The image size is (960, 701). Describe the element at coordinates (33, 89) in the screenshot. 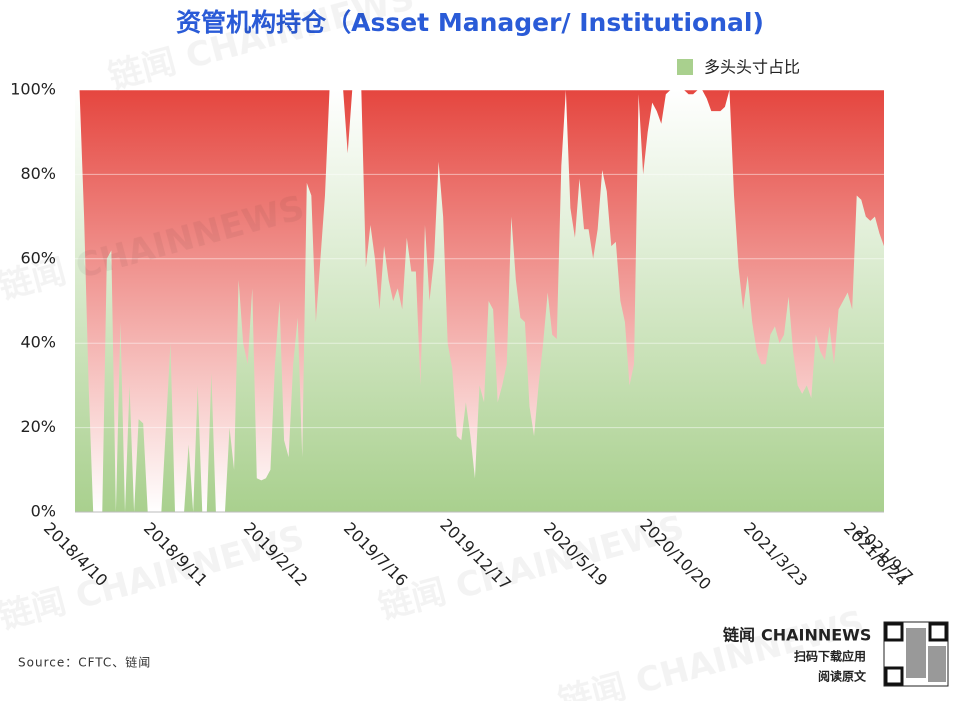

I see `y-tick-label: 100%` at that location.